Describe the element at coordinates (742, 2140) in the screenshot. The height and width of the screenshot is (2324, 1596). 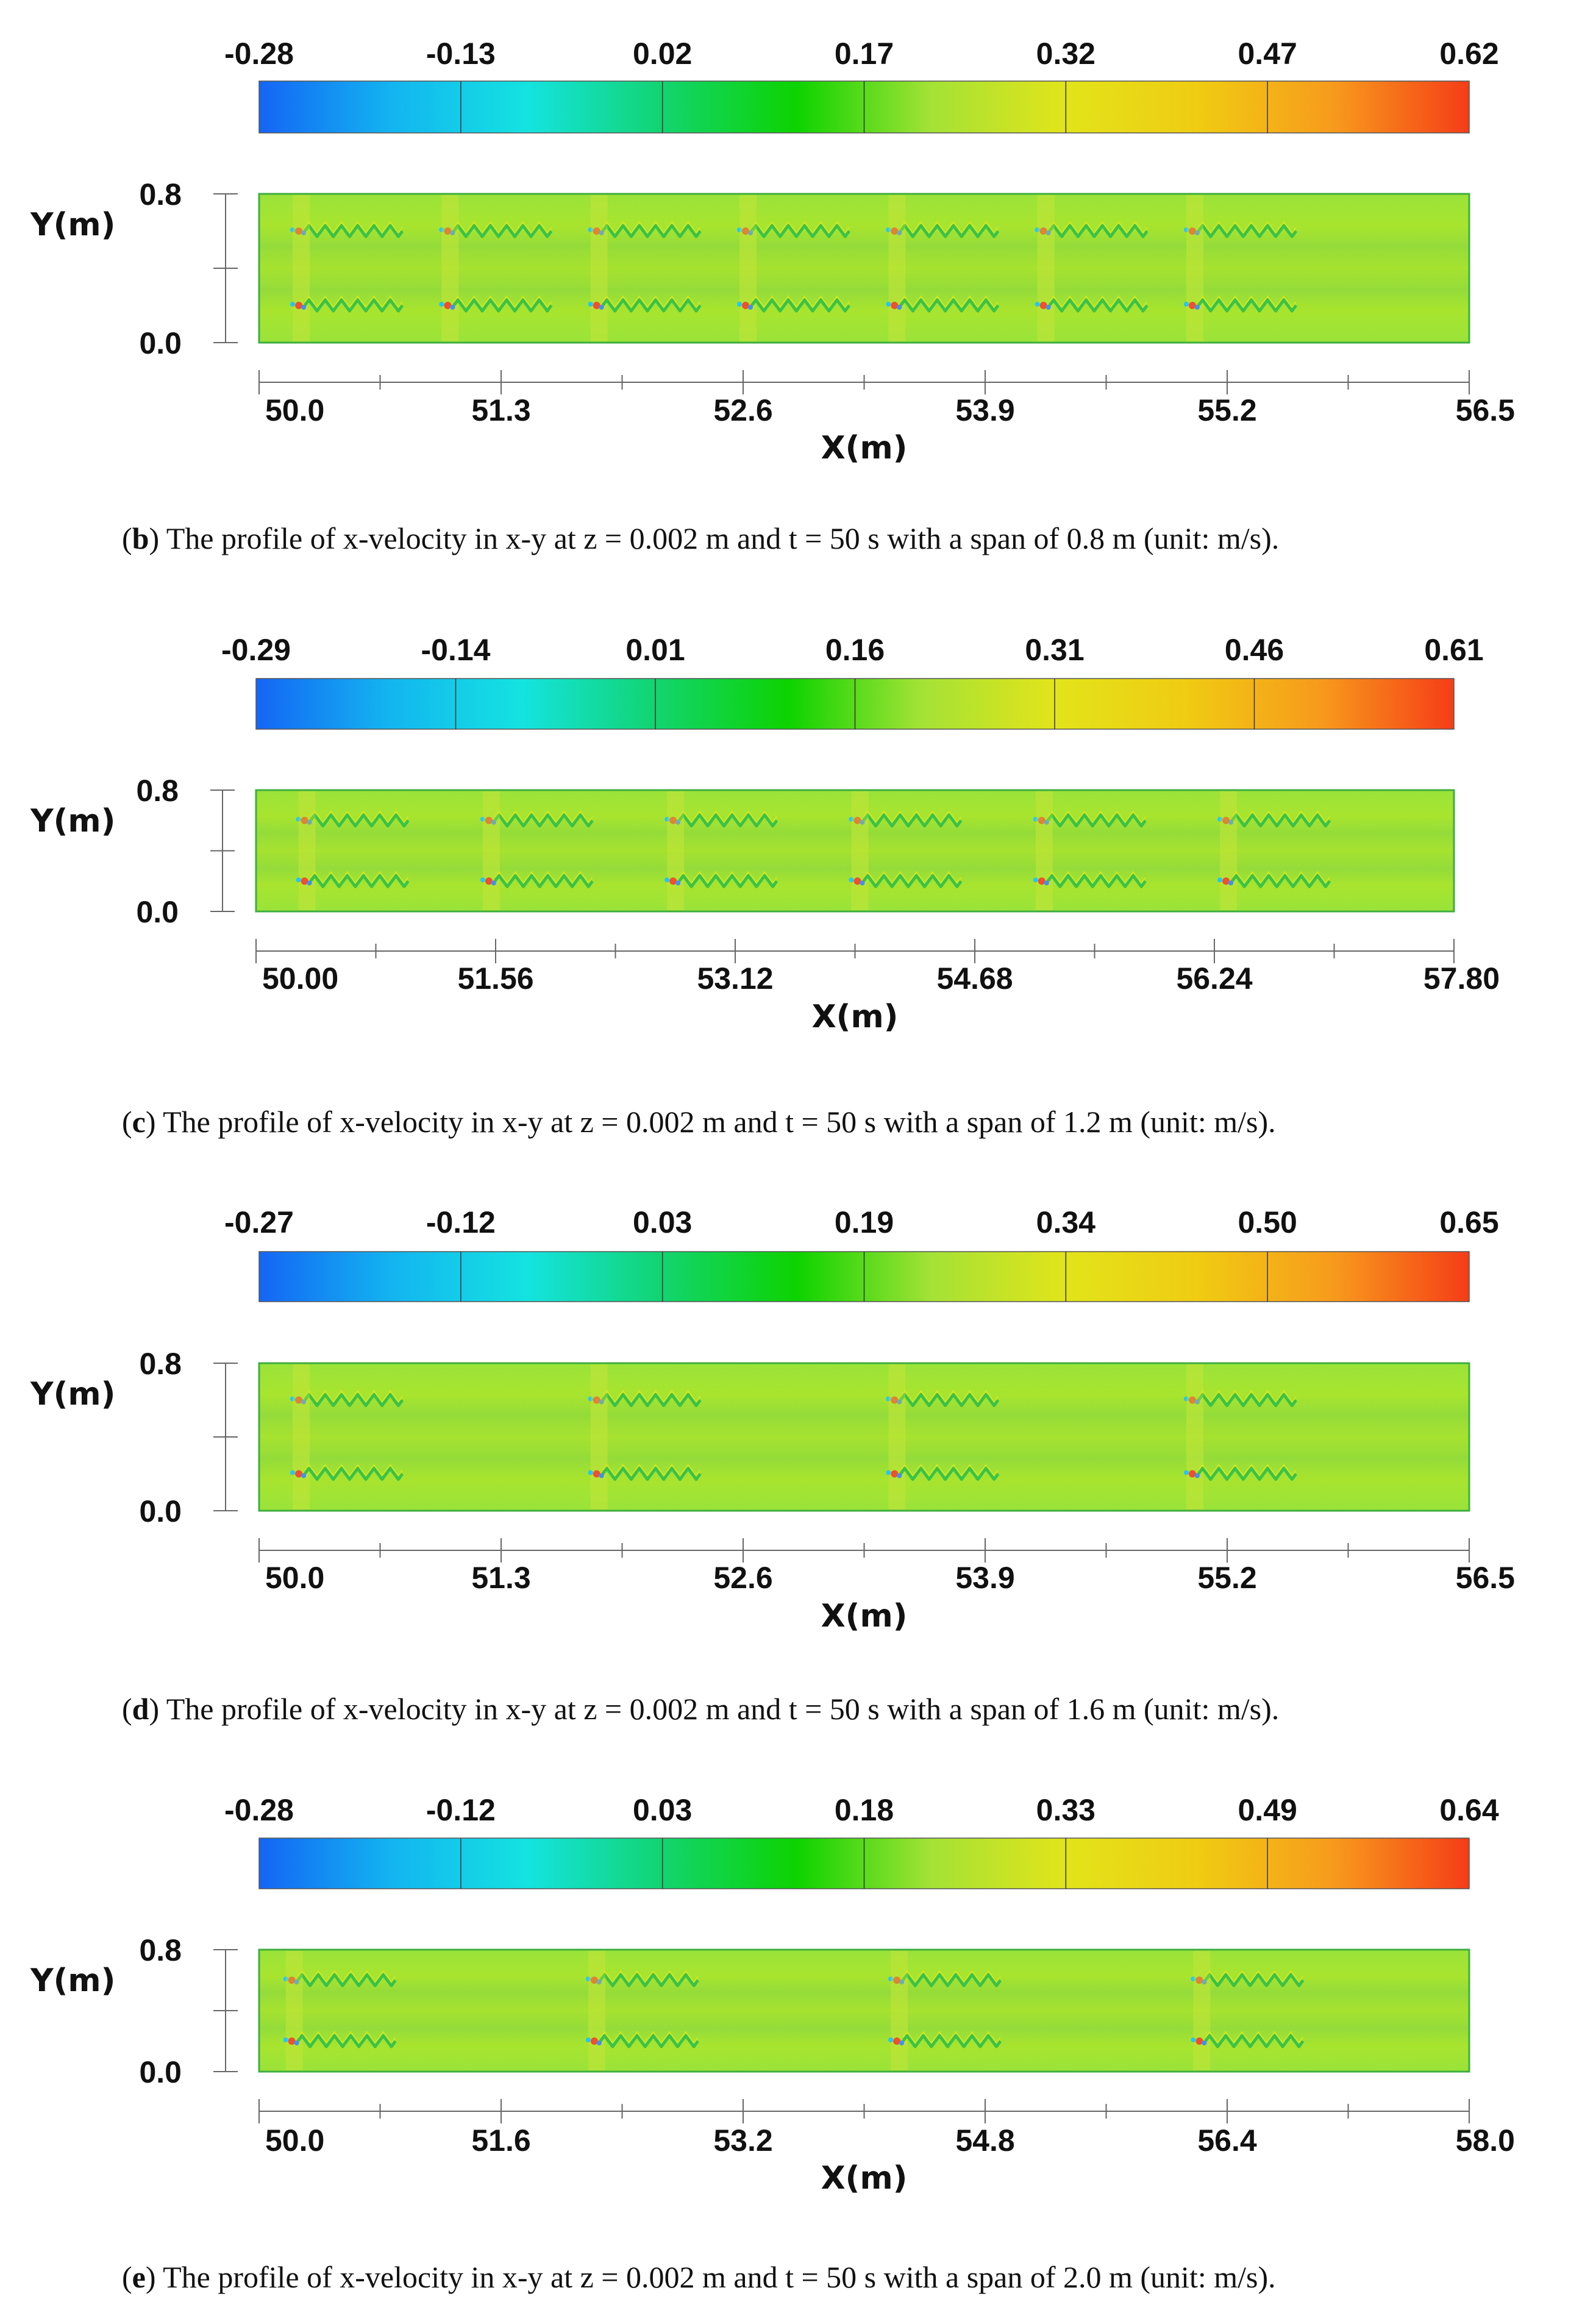
I see `x-tick-label: 53.2` at that location.